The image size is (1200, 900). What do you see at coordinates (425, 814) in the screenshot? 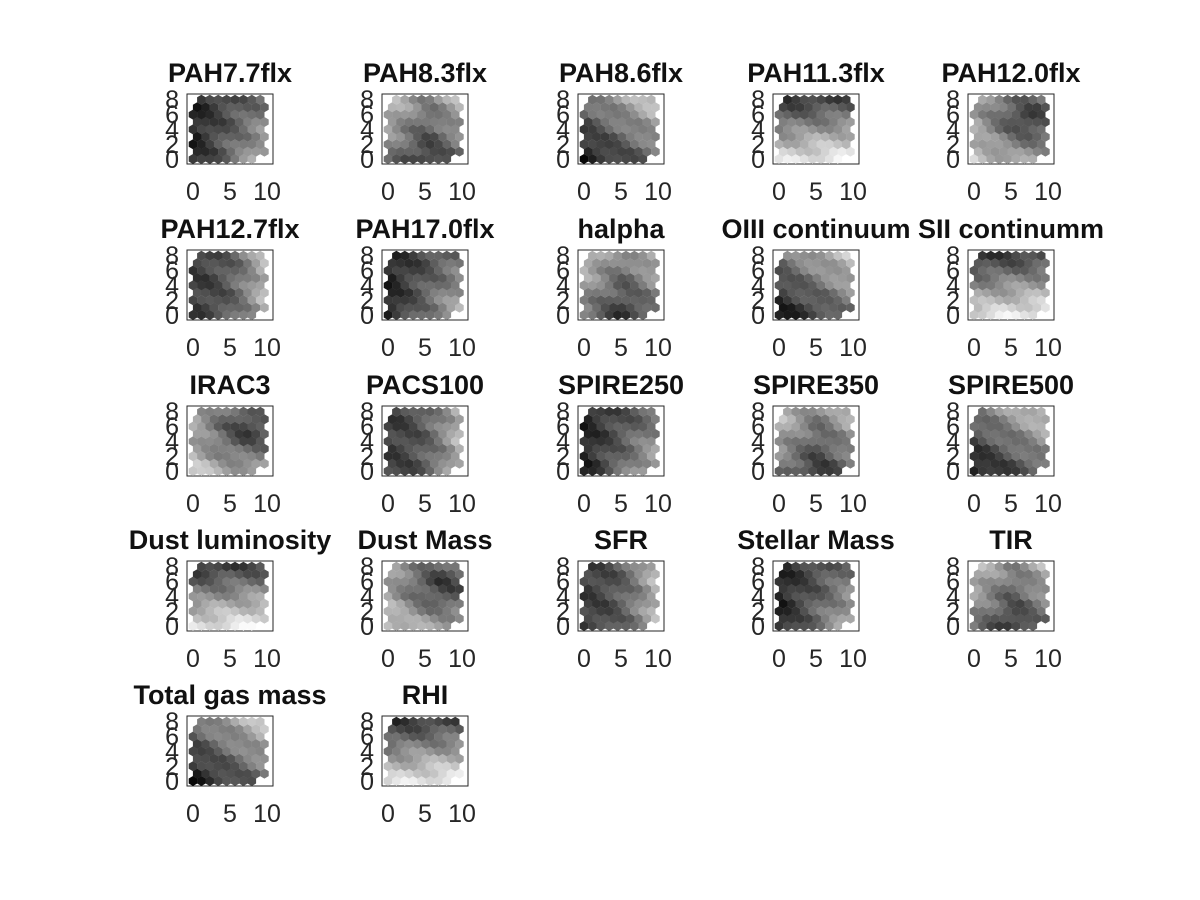
I see `x-tick-label: 5` at bounding box center [425, 814].